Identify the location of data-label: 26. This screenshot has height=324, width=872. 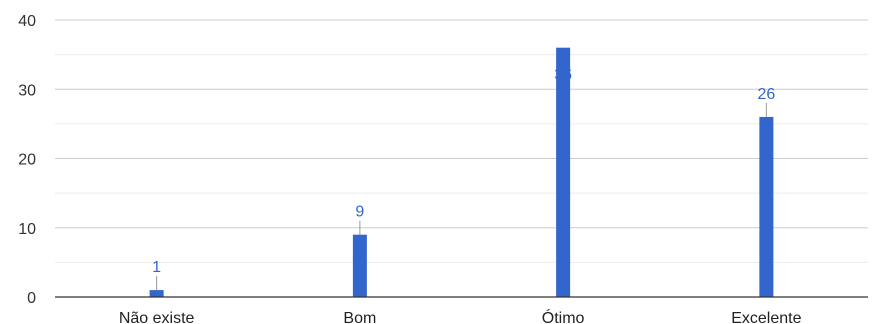
(766, 94).